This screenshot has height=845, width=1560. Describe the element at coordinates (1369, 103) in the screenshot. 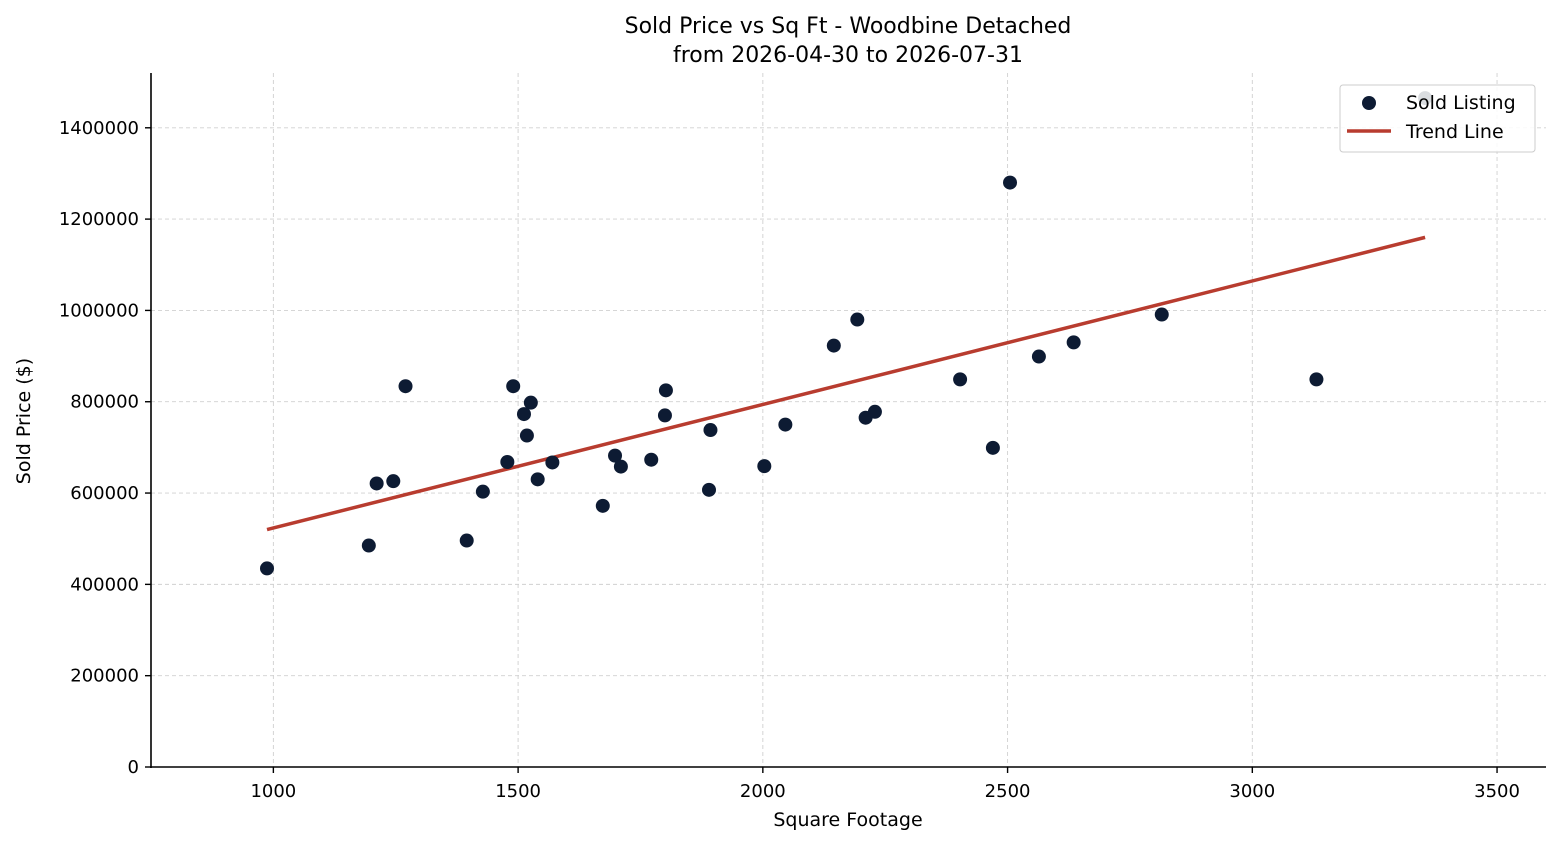

I see `legend-marker-sold-listing` at that location.